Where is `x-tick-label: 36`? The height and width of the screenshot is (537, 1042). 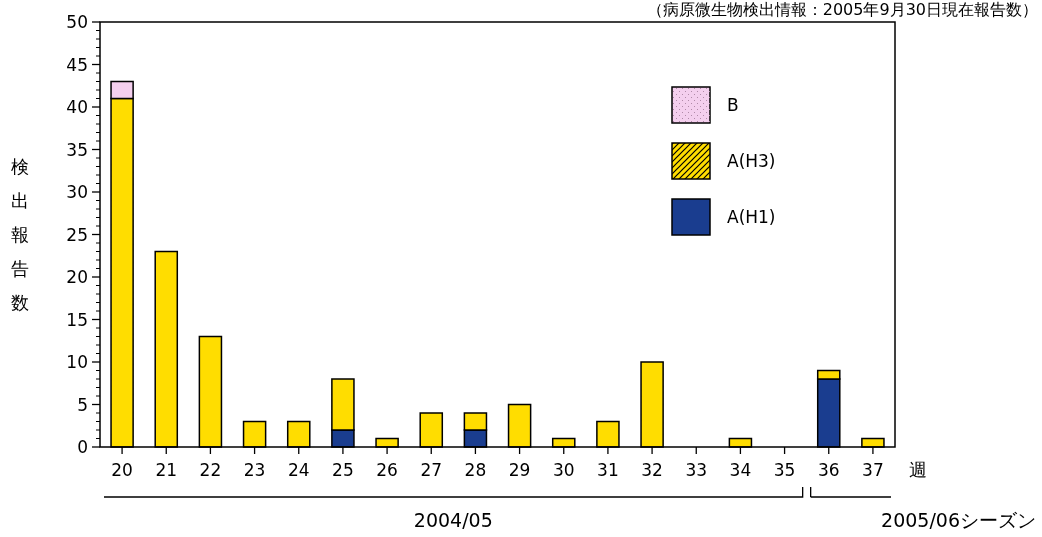
x-tick-label: 36 is located at coordinates (828, 470).